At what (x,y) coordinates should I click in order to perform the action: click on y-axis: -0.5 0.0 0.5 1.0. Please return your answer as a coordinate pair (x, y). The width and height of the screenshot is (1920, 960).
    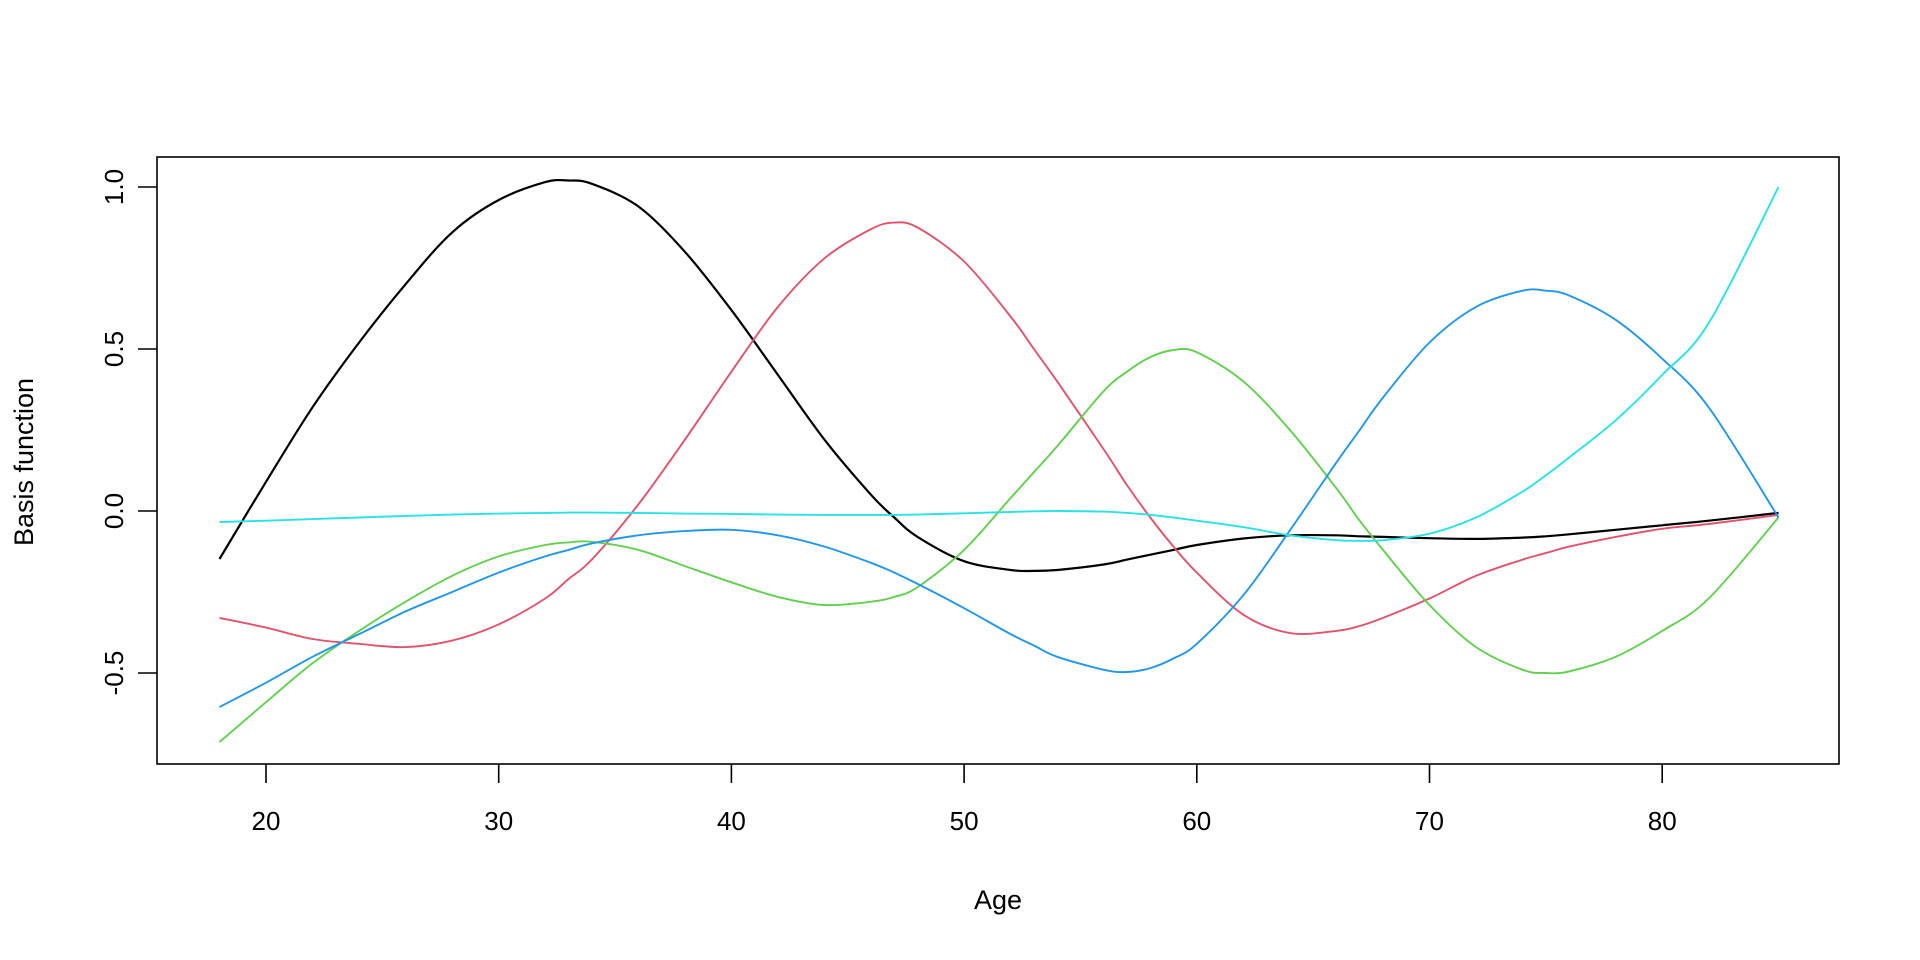
    Looking at the image, I should click on (128, 432).